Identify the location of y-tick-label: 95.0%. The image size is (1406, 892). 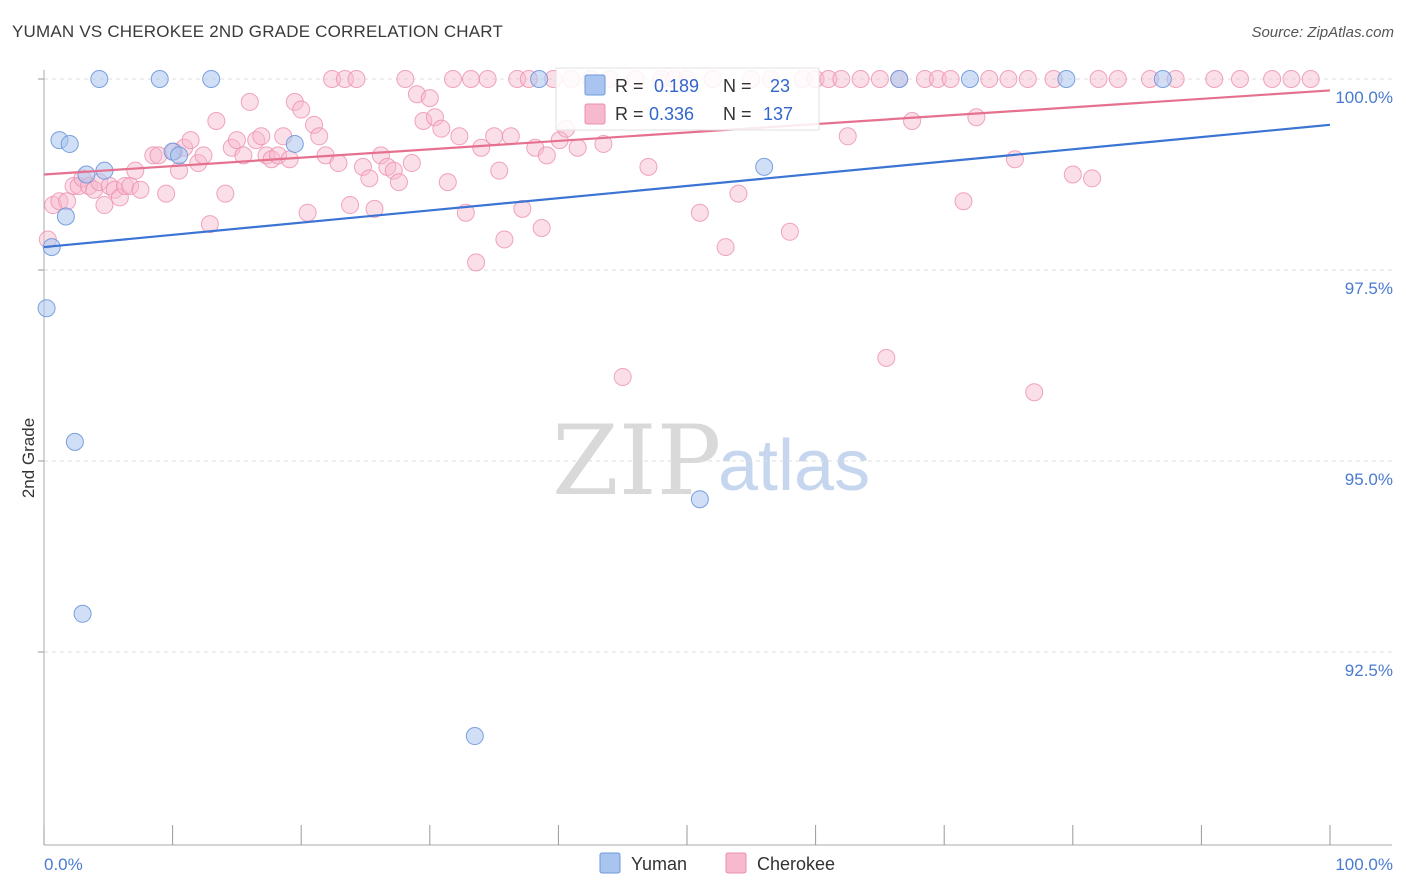
(1369, 479).